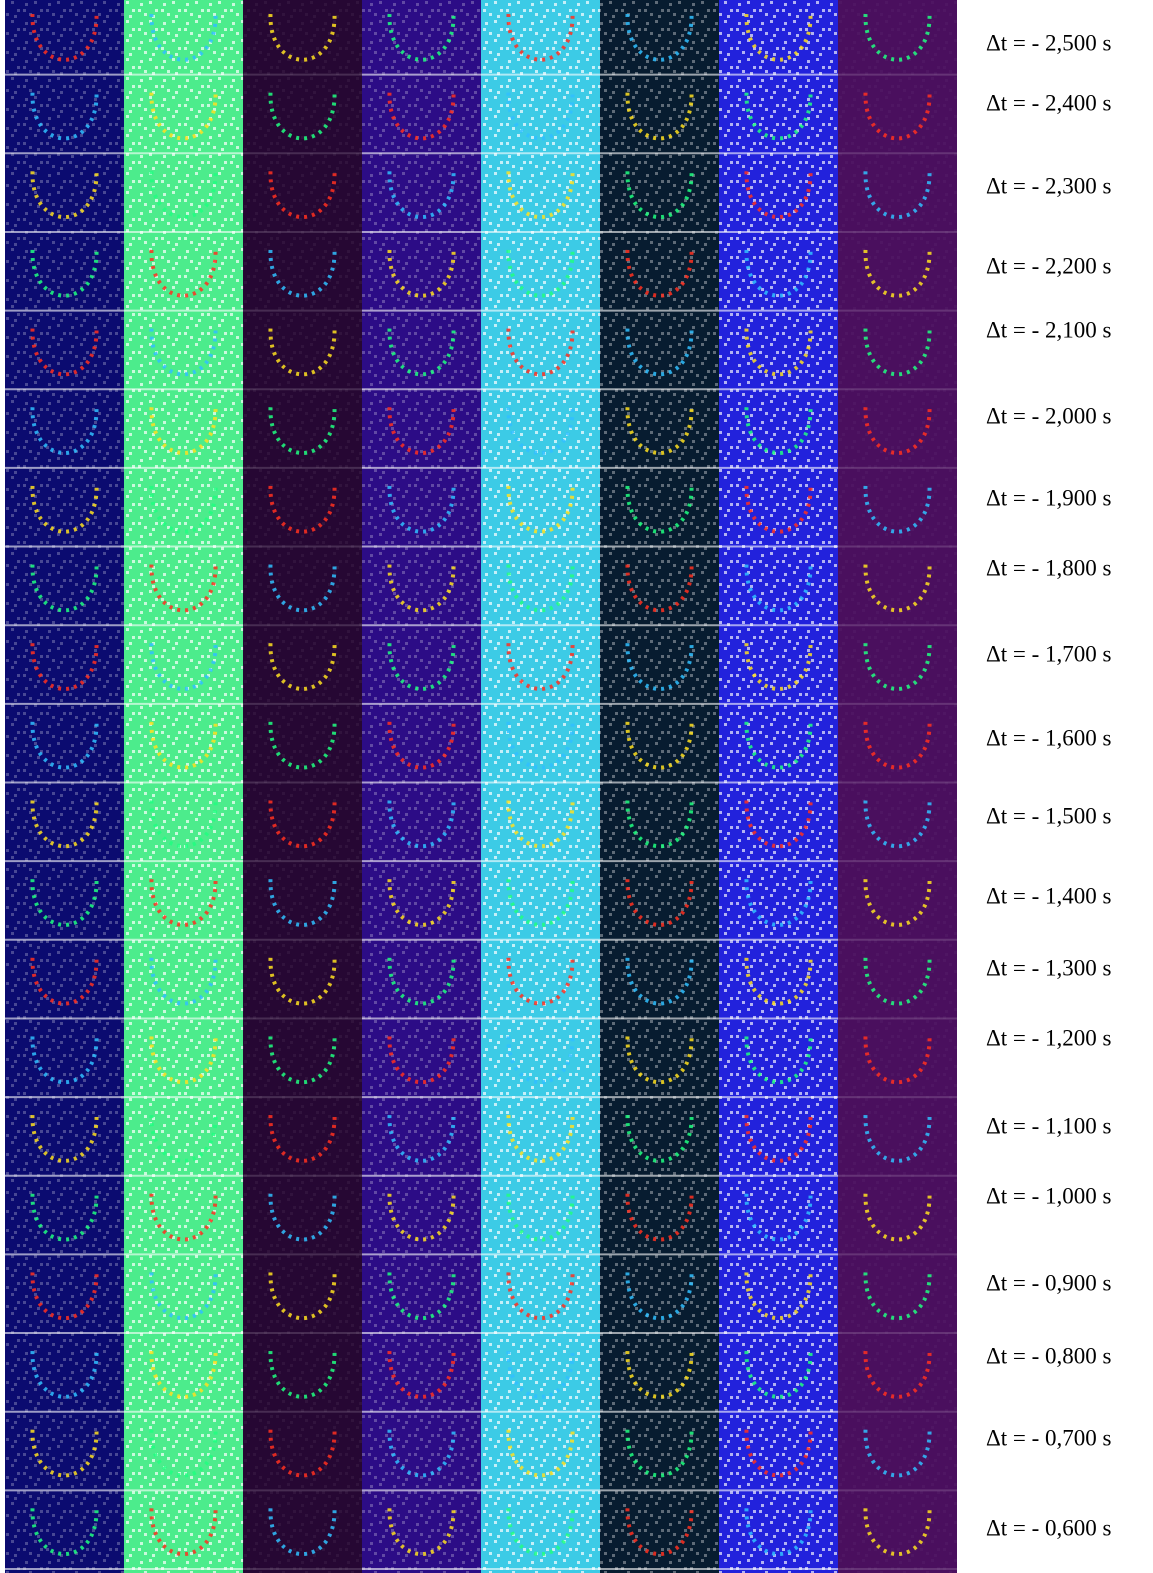 The height and width of the screenshot is (1573, 1153). I want to click on time-label: Δt = - 2,100 s, so click(1049, 329).